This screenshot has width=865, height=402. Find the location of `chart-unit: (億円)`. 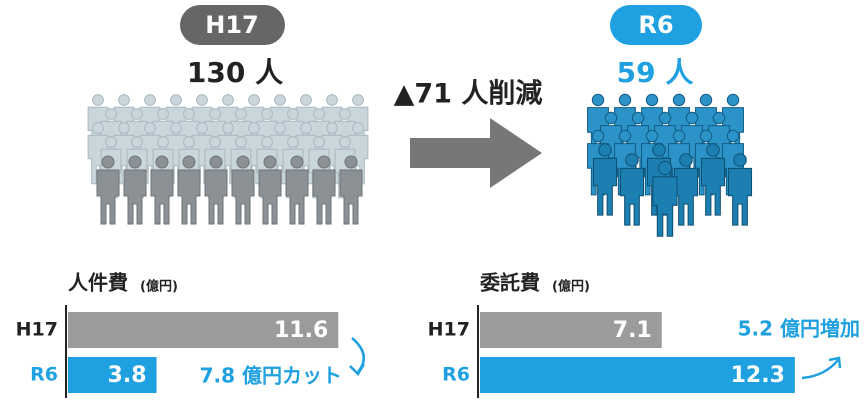

chart-unit: (億円) is located at coordinates (571, 287).